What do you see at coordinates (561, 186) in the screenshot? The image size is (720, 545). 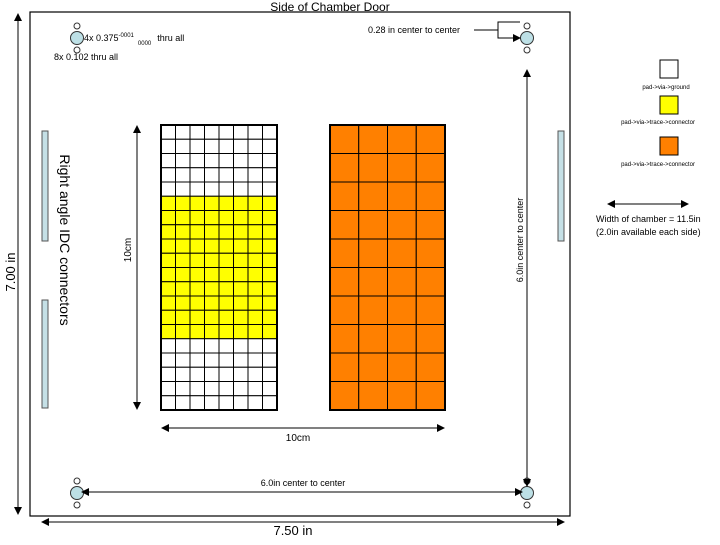 I see `connector-right` at bounding box center [561, 186].